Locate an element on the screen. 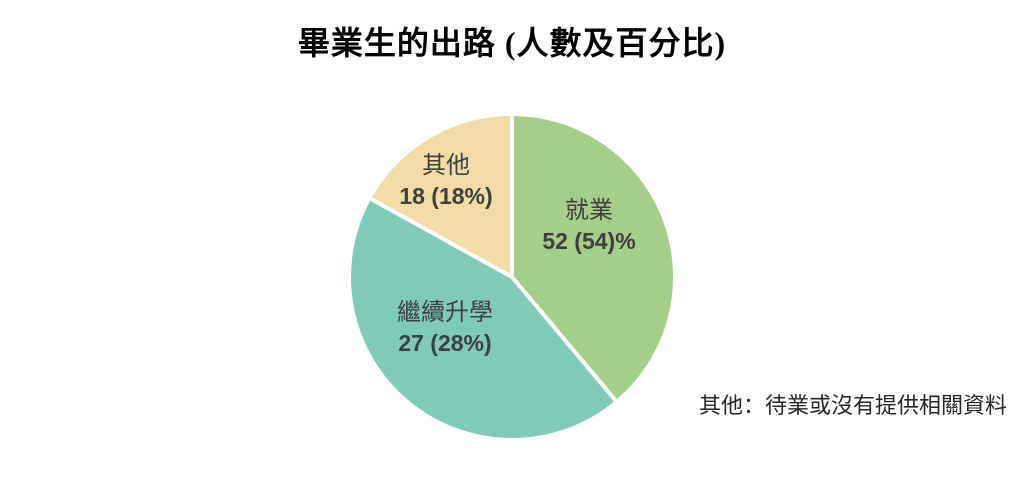 The height and width of the screenshot is (490, 1024). slice-value-employment: 52 (54)% is located at coordinates (589, 241).